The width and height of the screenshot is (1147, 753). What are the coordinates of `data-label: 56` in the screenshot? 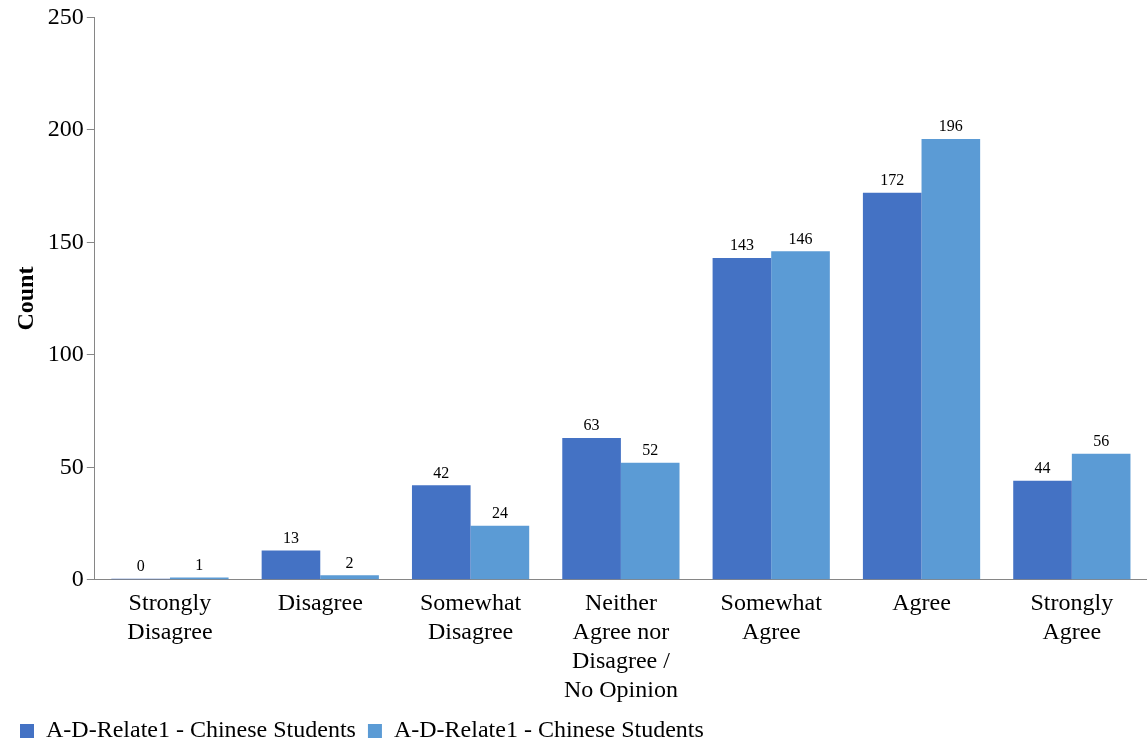 It's located at (1101, 441).